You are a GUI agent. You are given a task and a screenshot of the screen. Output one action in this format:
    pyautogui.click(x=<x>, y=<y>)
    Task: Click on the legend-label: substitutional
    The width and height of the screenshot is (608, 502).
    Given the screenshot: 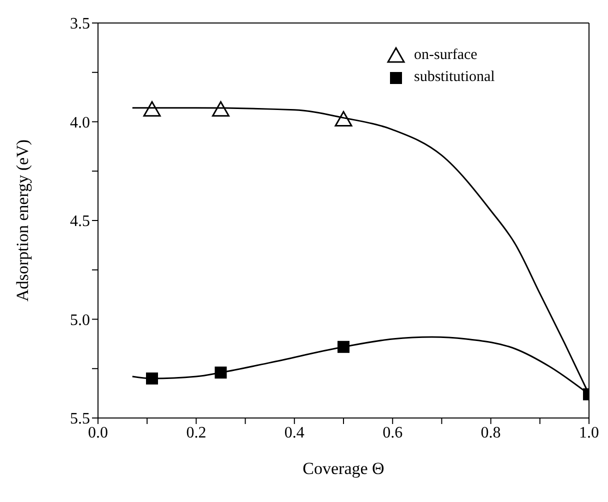 What is the action you would take?
    pyautogui.click(x=454, y=77)
    